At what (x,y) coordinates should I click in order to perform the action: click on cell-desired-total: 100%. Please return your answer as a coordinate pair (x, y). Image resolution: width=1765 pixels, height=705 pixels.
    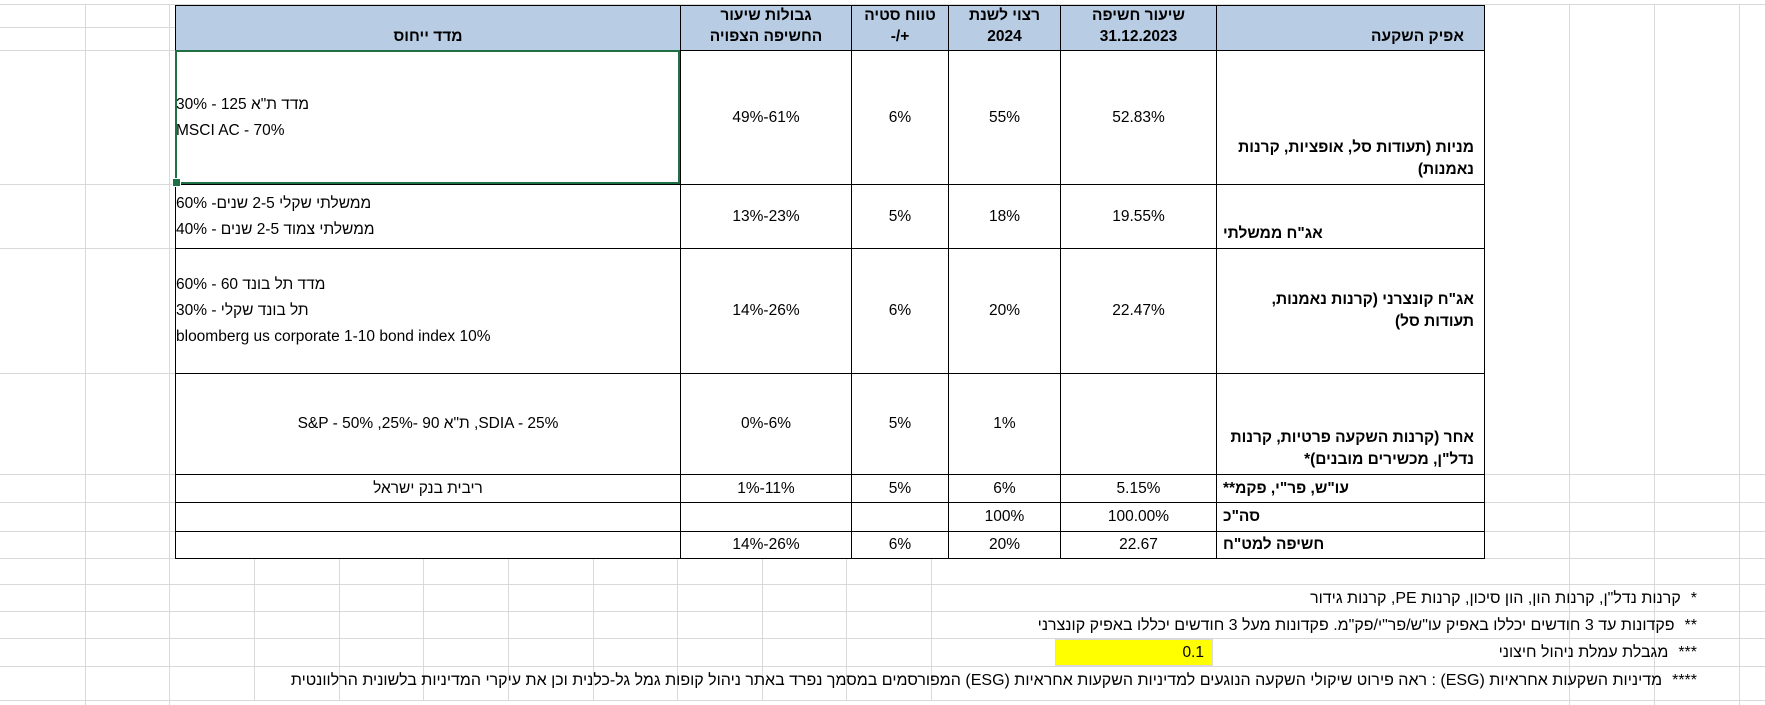
    Looking at the image, I should click on (1005, 517).